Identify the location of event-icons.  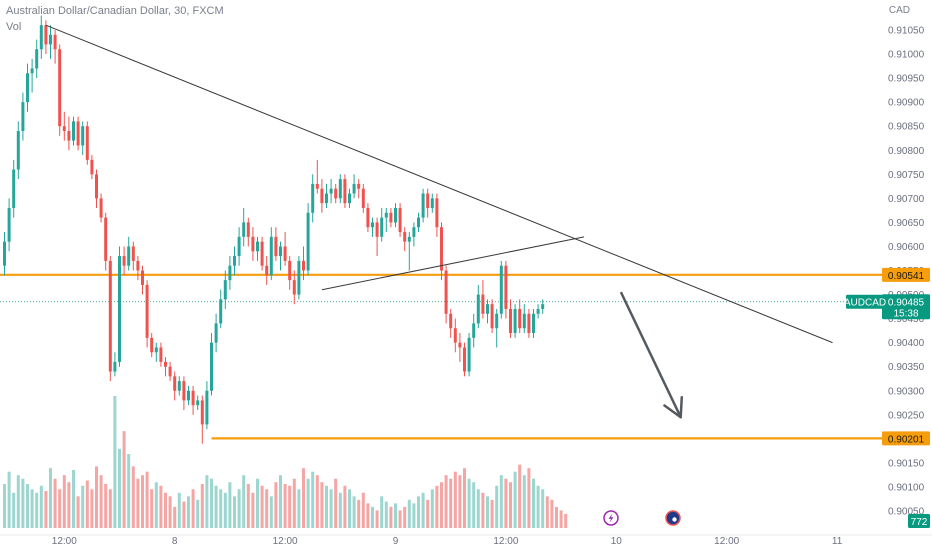
(642, 518).